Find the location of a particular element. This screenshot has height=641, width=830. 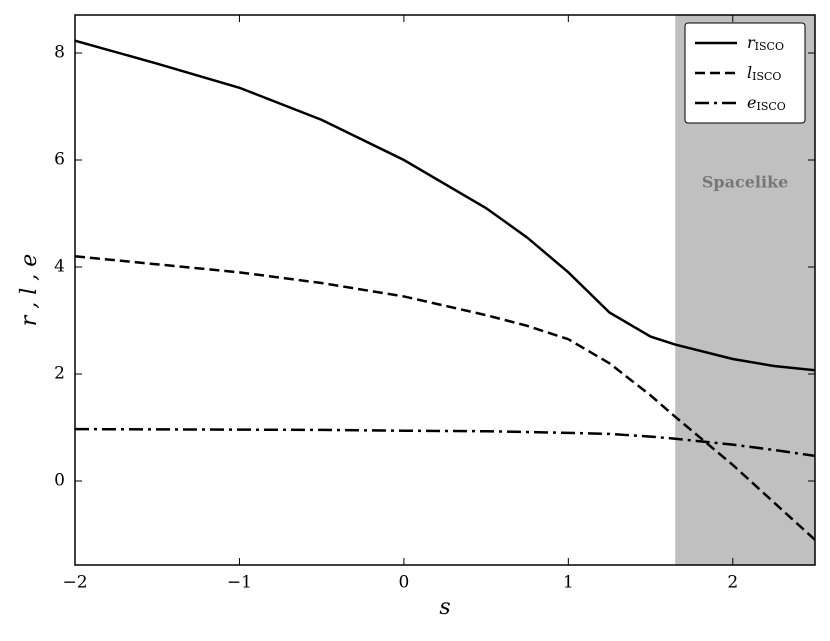

legend-label: lISCO is located at coordinates (764, 73).